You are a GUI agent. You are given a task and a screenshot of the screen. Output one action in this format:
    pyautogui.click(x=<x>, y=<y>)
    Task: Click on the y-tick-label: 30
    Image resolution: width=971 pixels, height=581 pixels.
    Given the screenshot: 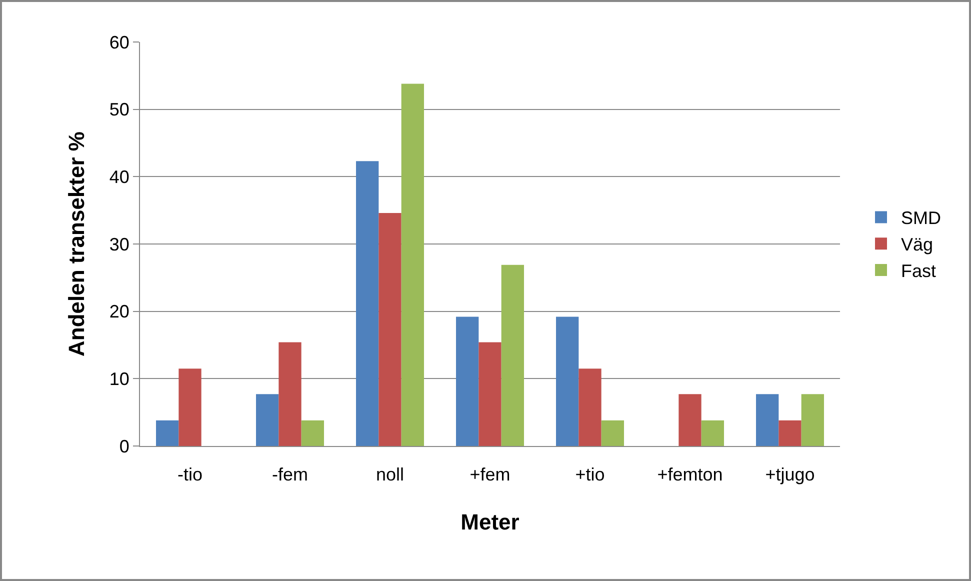 What is the action you would take?
    pyautogui.click(x=119, y=244)
    